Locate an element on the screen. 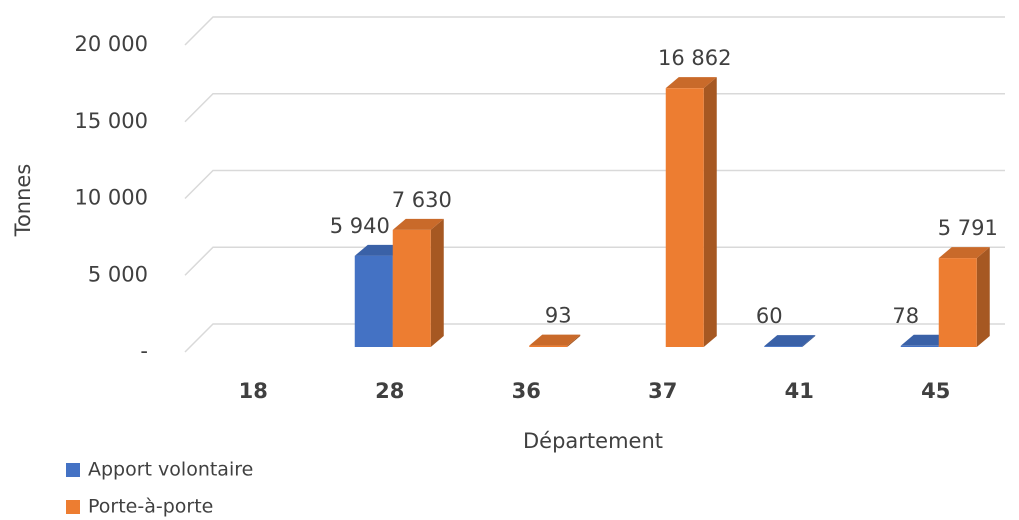  x-tick-label: 28 is located at coordinates (389, 391).